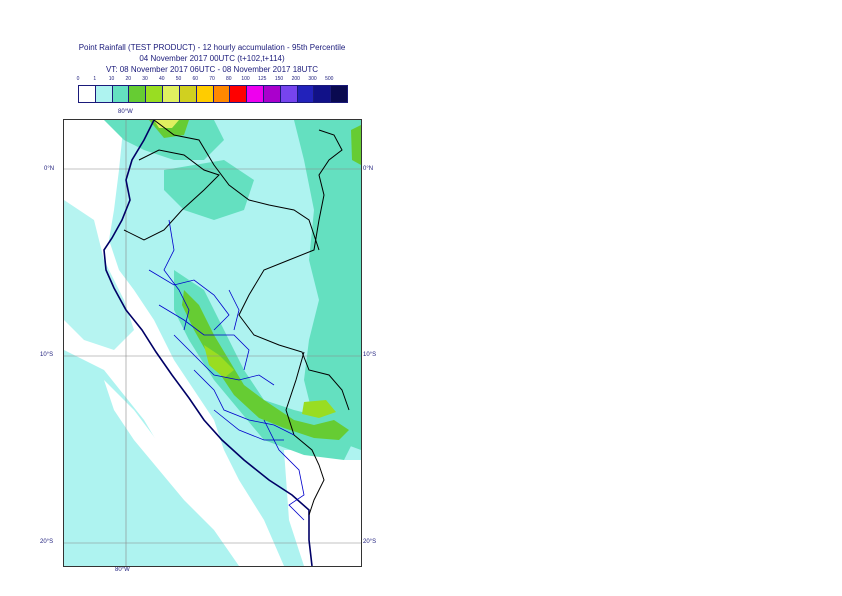 The height and width of the screenshot is (596, 842). Describe the element at coordinates (209, 190) in the screenshot. I see `moderate-rain-north-center` at that location.